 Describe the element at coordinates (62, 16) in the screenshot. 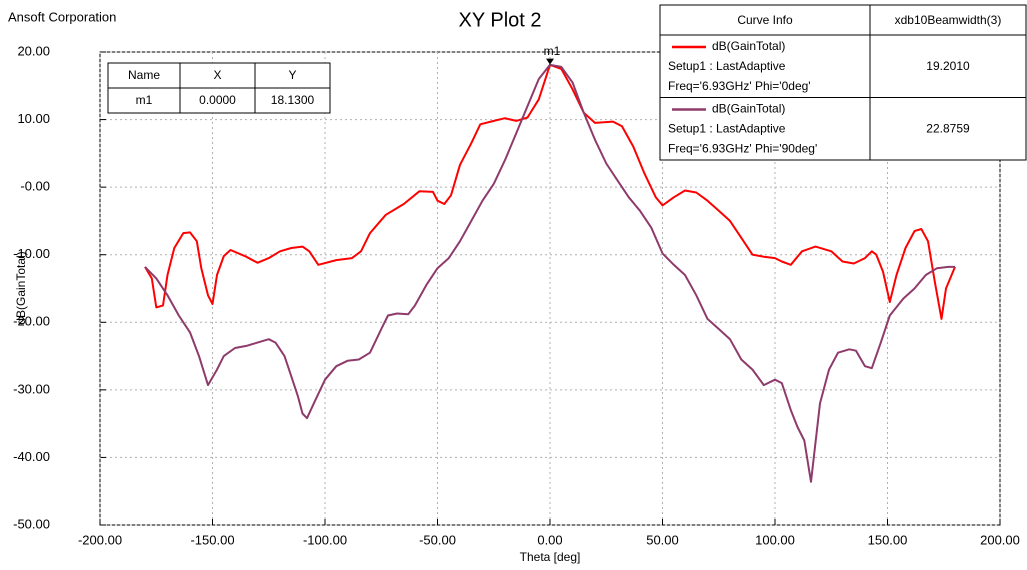

I see `company: Ansoft Corporation` at that location.